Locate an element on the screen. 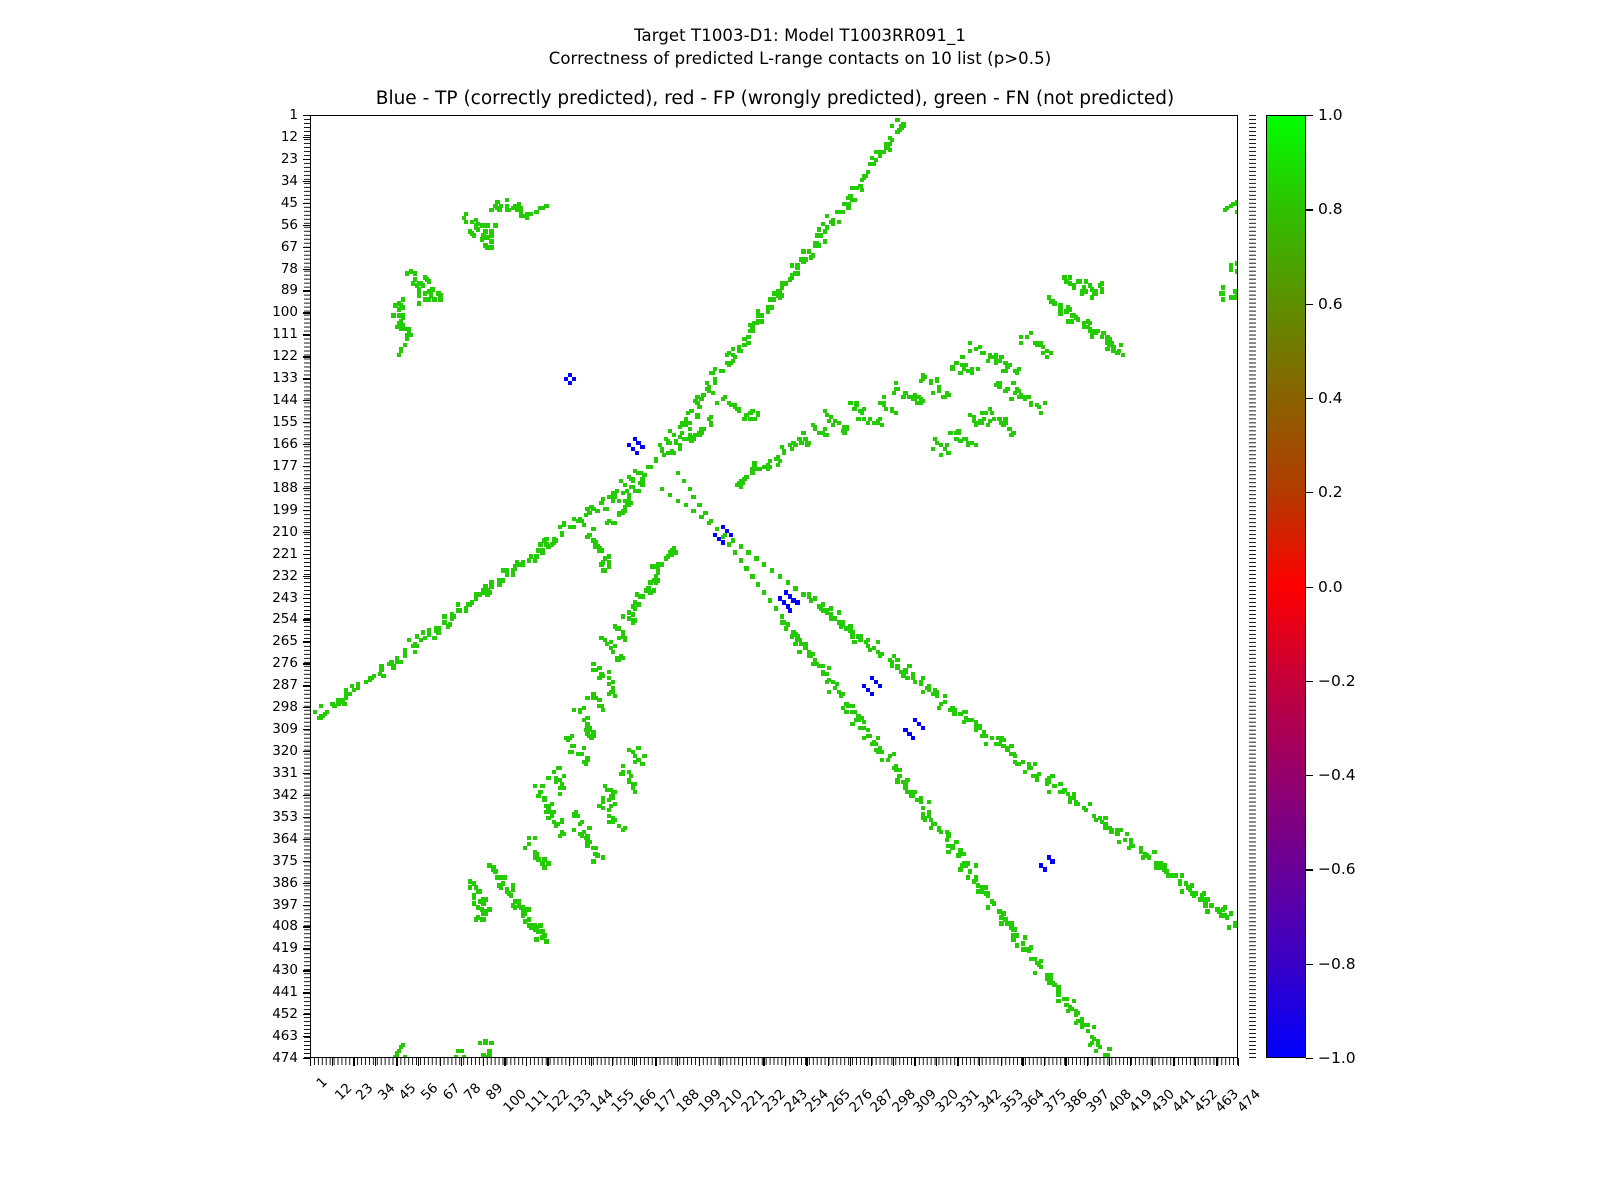 The image size is (1600, 1200). y-axis-tick-label: 100 is located at coordinates (285, 312).